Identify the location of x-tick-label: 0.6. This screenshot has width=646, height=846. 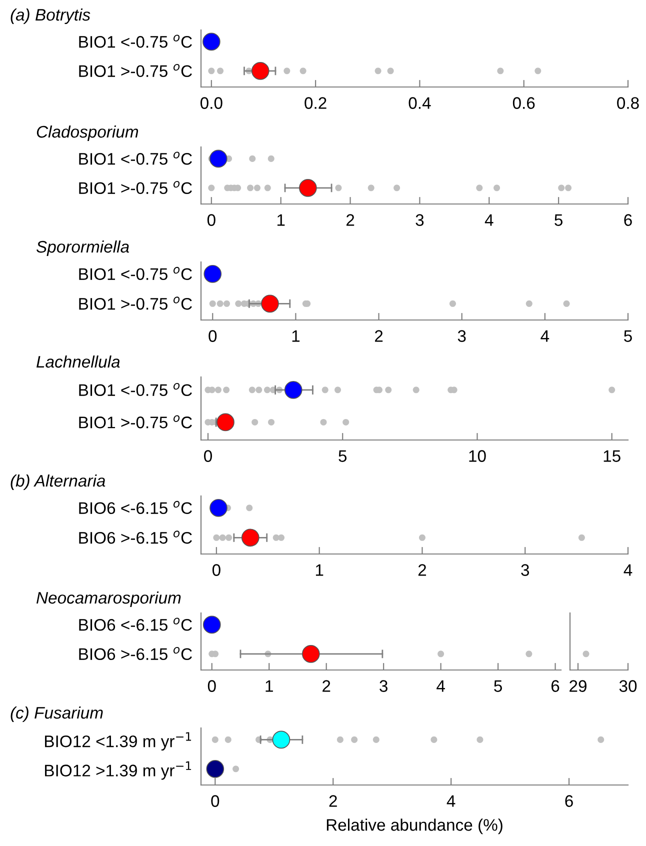
(523, 103).